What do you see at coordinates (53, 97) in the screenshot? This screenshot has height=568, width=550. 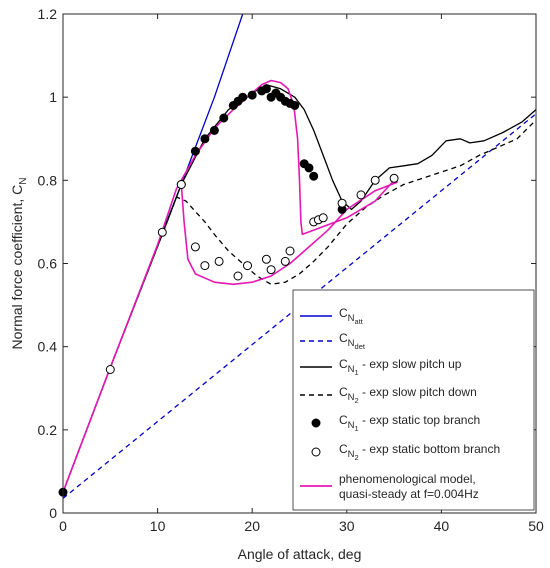 I see `y-tick-label: 1` at bounding box center [53, 97].